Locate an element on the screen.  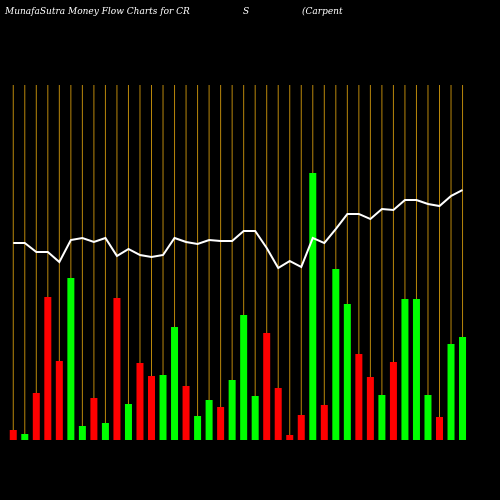
chart-title: MunafaSutra Money Flow Charts for CR is located at coordinates (97, 12).